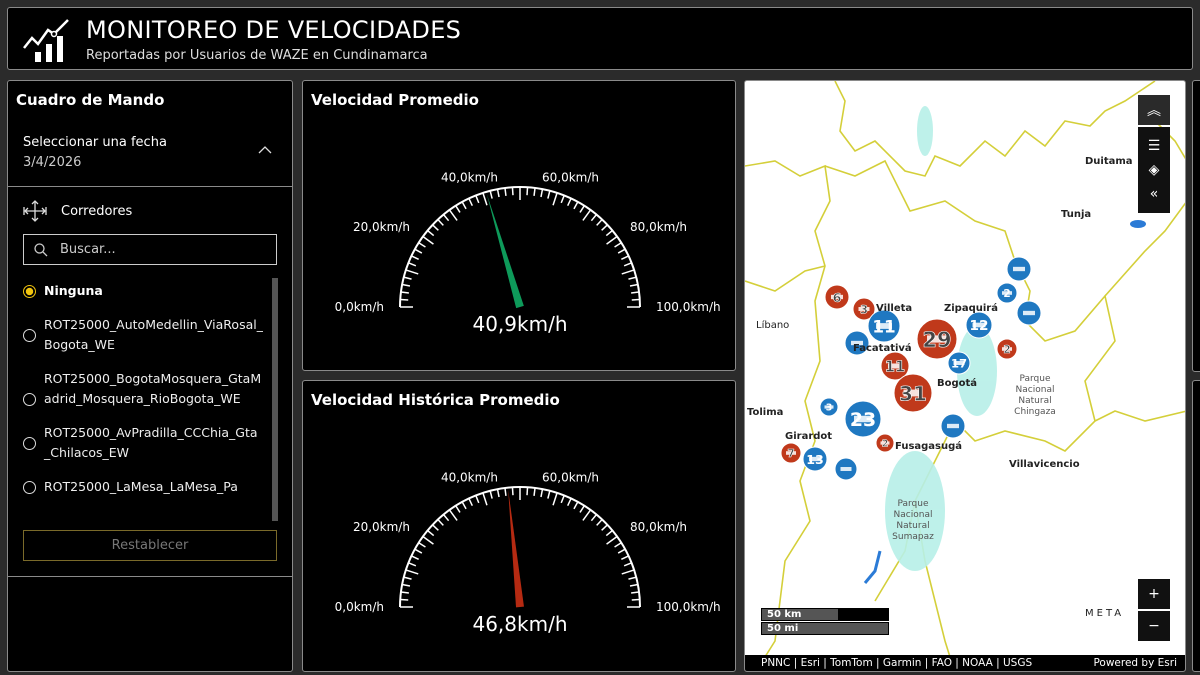 This screenshot has width=1200, height=675. Describe the element at coordinates (1154, 594) in the screenshot. I see `zoom-in-button: +` at that location.